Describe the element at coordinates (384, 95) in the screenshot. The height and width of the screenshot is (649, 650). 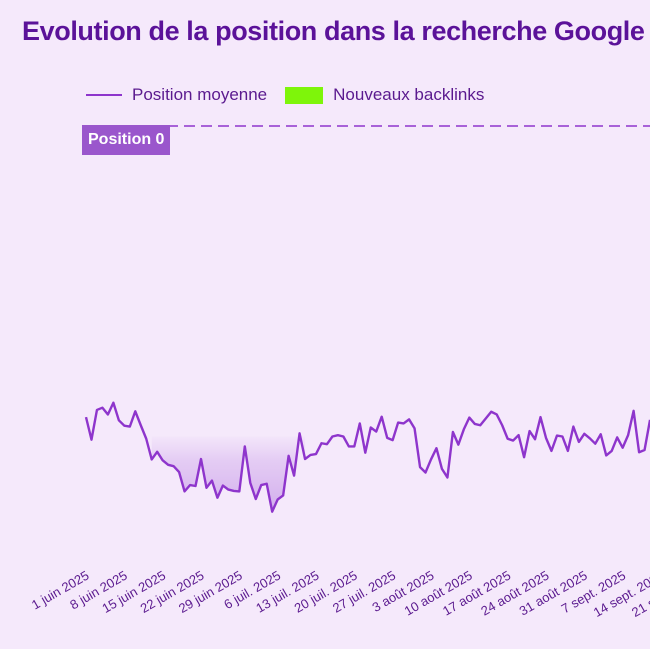
I see `legend-item-backlinks: Nouveaux backlinks` at that location.